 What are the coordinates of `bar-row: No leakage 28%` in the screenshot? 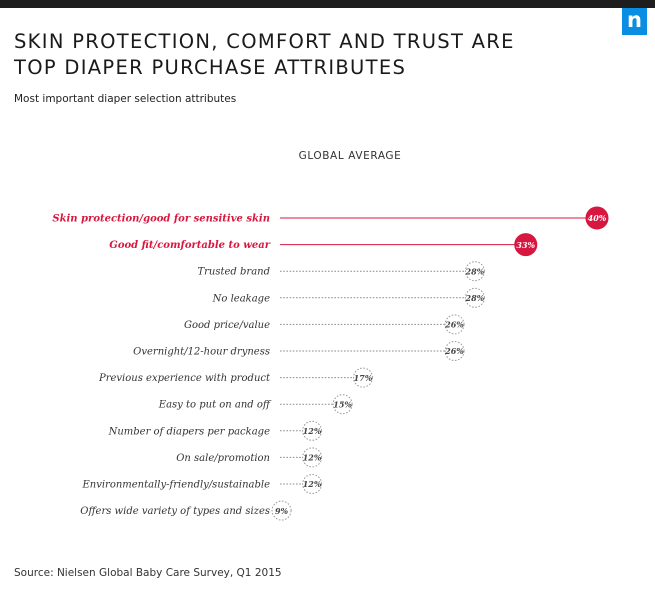 It's located at (348, 297).